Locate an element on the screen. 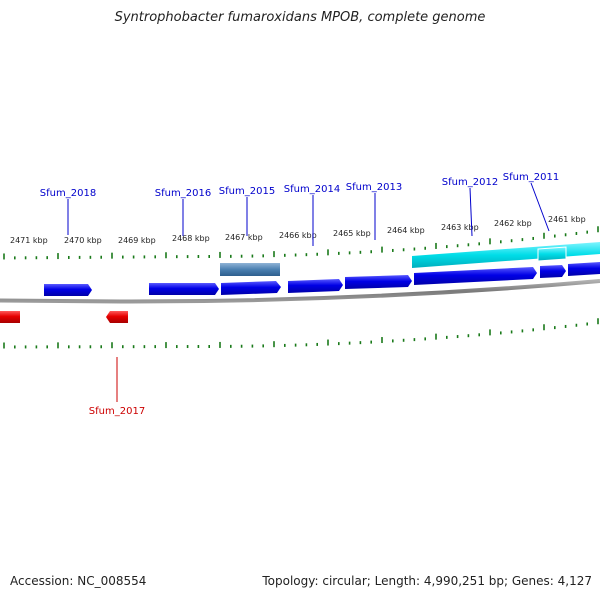 The height and width of the screenshot is (600, 600). gene-label-sfum-2018: Sfum_2018 is located at coordinates (68, 193).